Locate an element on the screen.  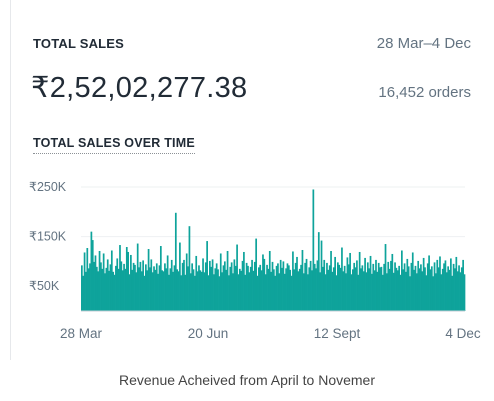
date-range: 28 Mar–4 Dec is located at coordinates (423, 43).